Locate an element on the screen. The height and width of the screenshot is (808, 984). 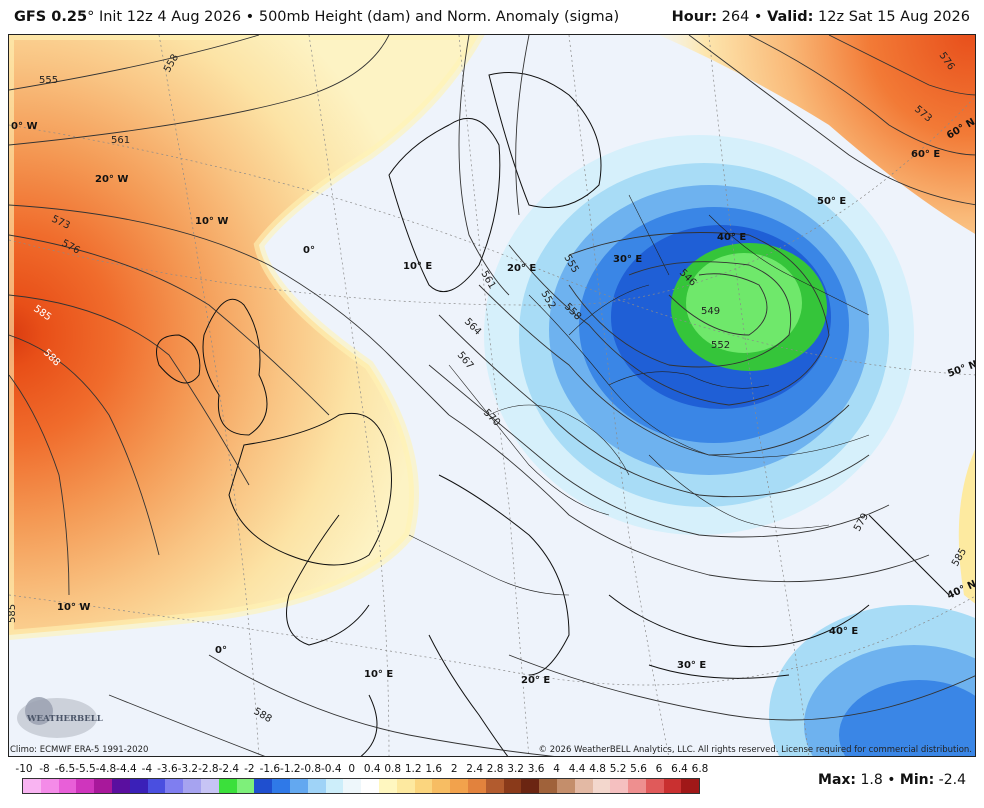
min-label: Min: is located at coordinates (917, 780).